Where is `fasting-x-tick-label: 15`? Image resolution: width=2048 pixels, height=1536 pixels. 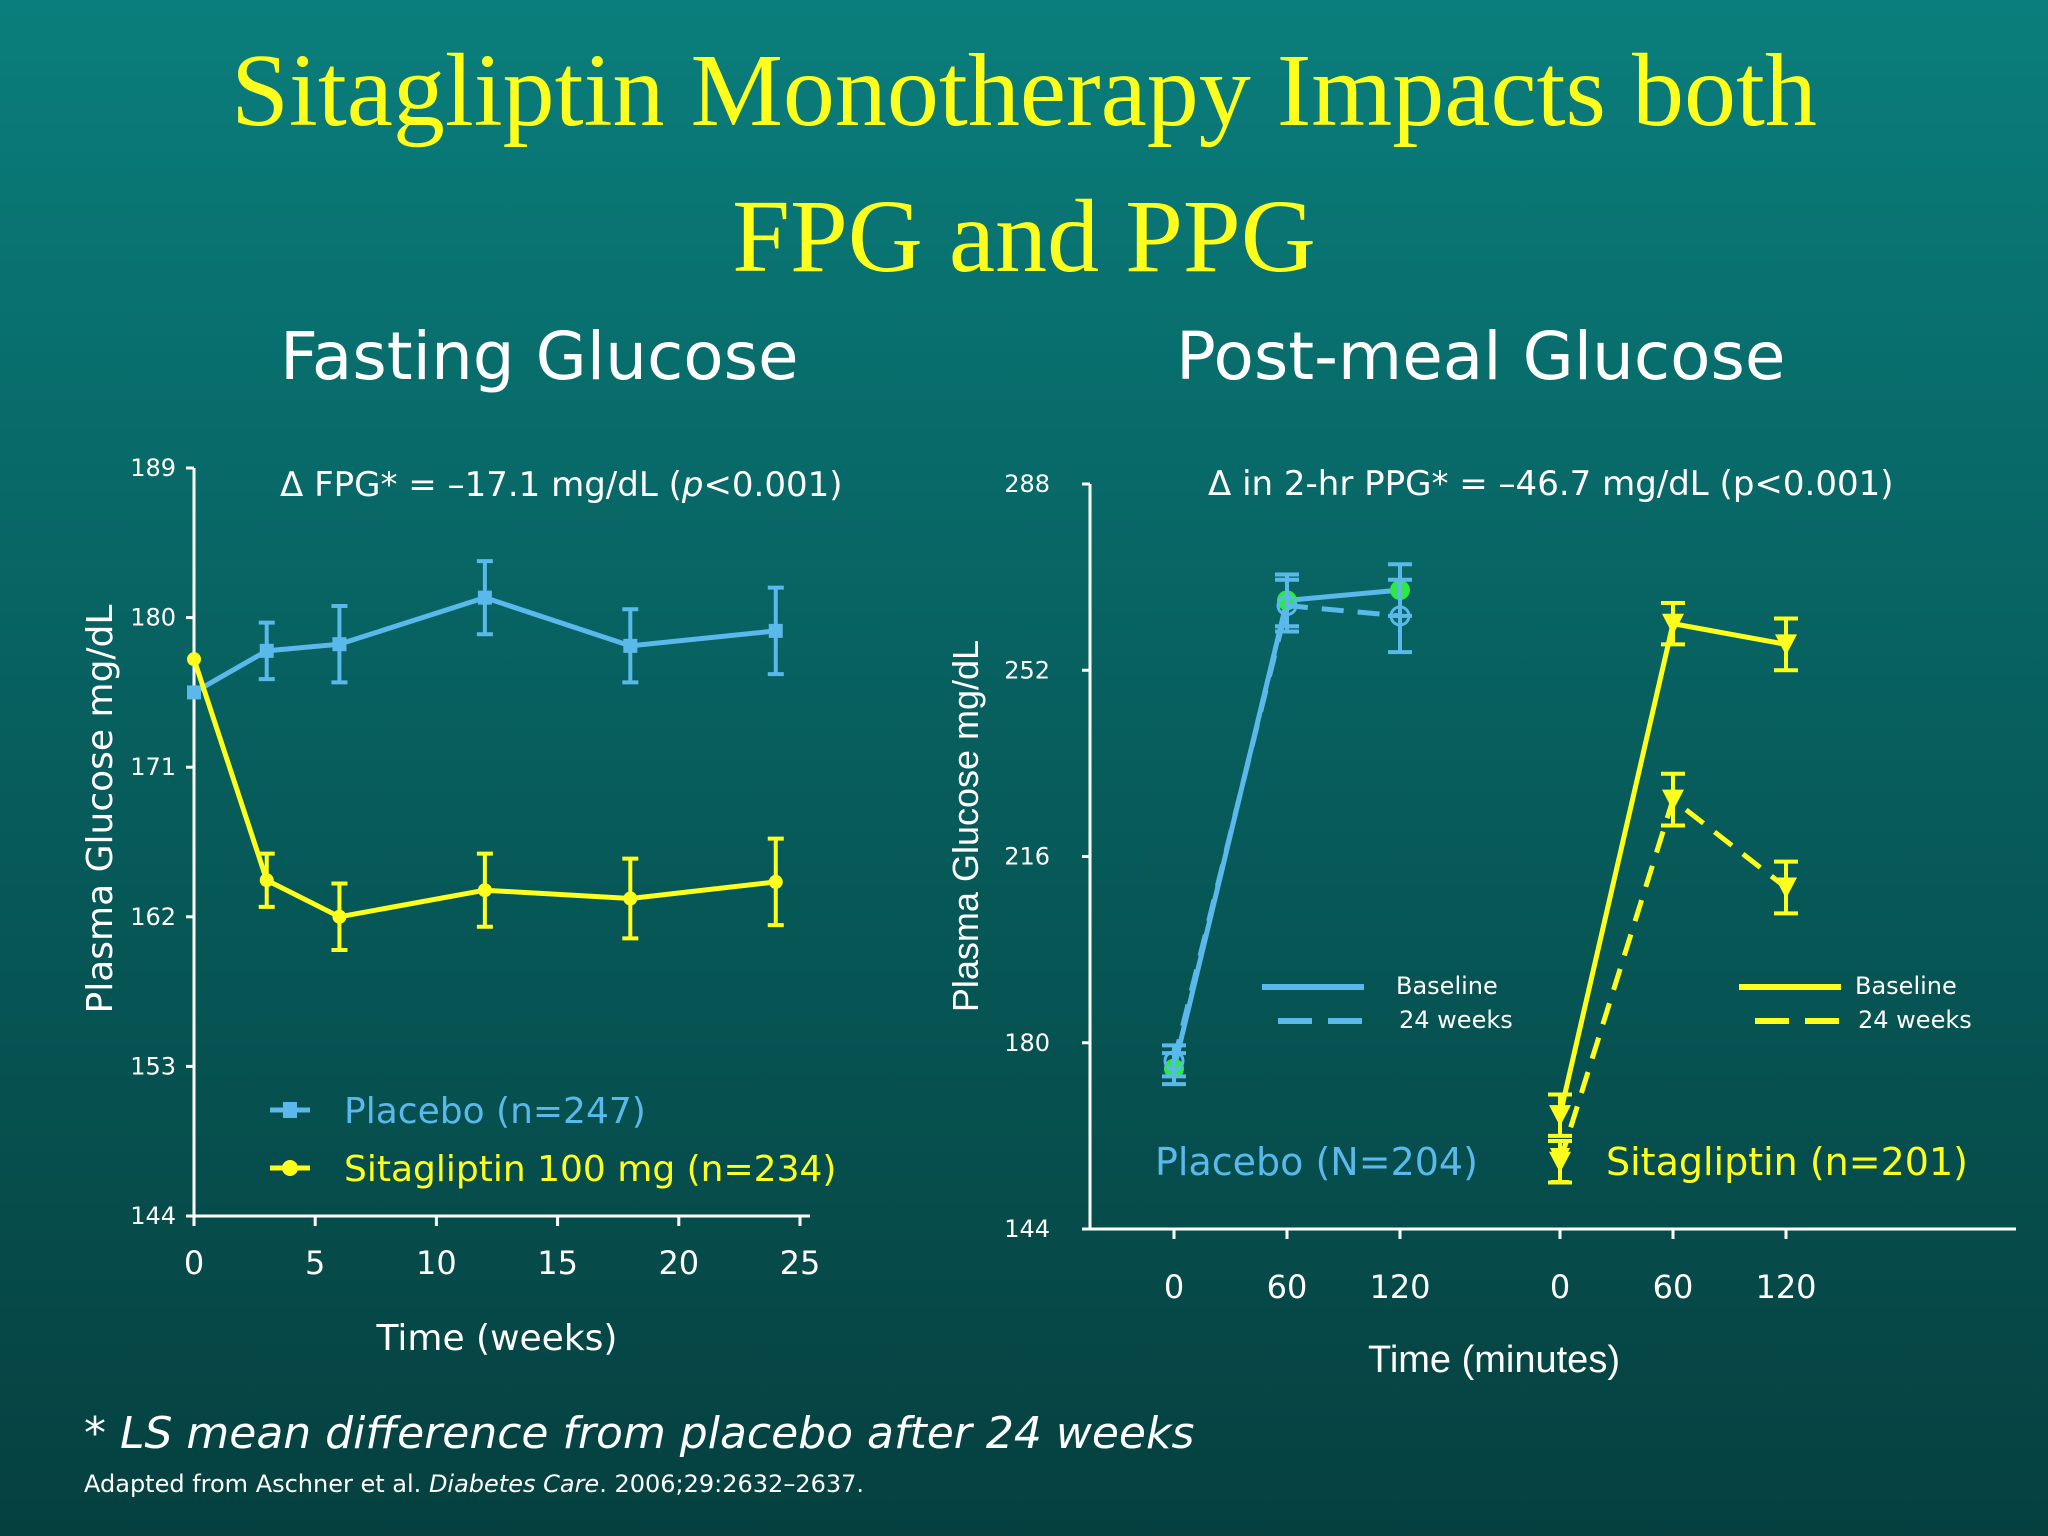 fasting-x-tick-label: 15 is located at coordinates (557, 1263).